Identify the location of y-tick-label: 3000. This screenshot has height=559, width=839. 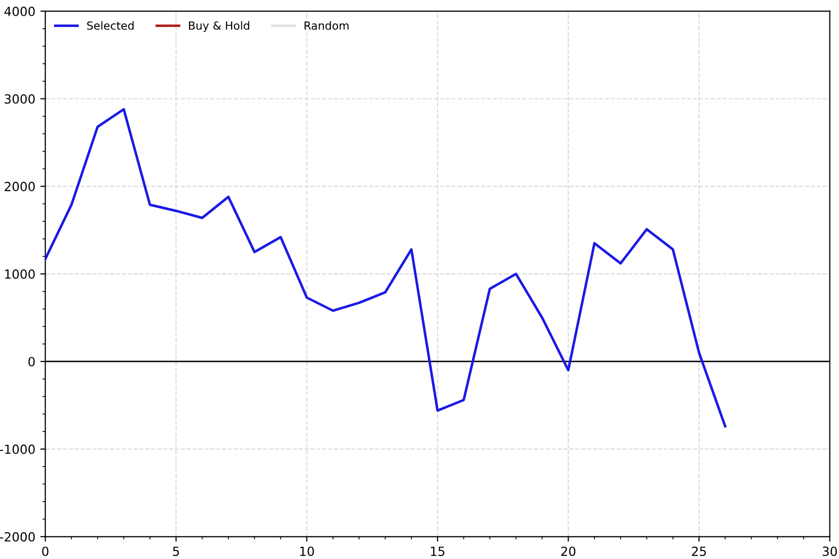
(19, 99).